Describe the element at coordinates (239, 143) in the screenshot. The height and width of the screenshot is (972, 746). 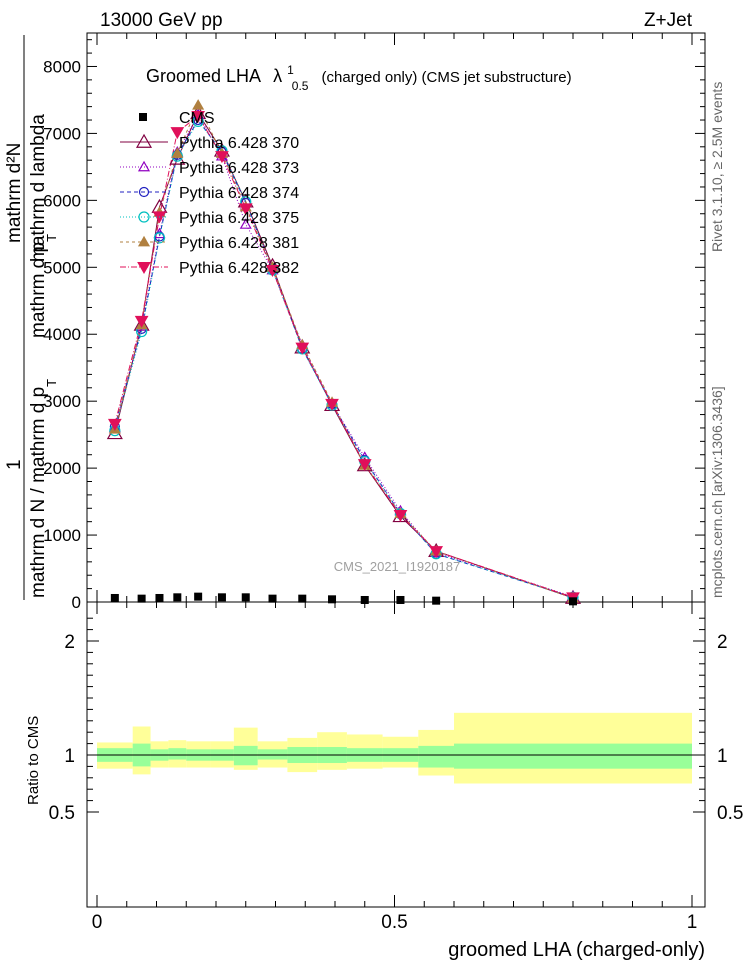
I see `legend-label: Pythia 6.428 370` at that location.